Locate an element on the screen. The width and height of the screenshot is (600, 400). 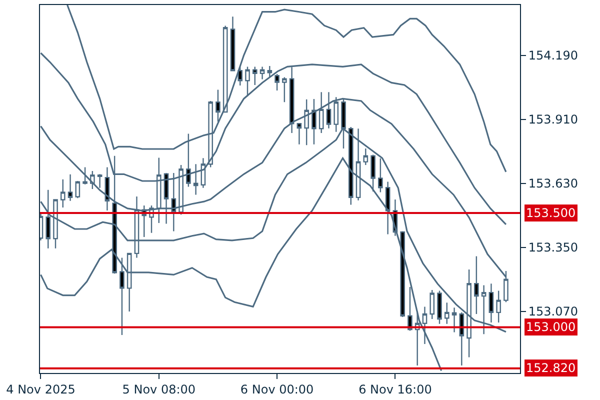
x-tick-label: 5 Nov 08:00 is located at coordinates (159, 389).